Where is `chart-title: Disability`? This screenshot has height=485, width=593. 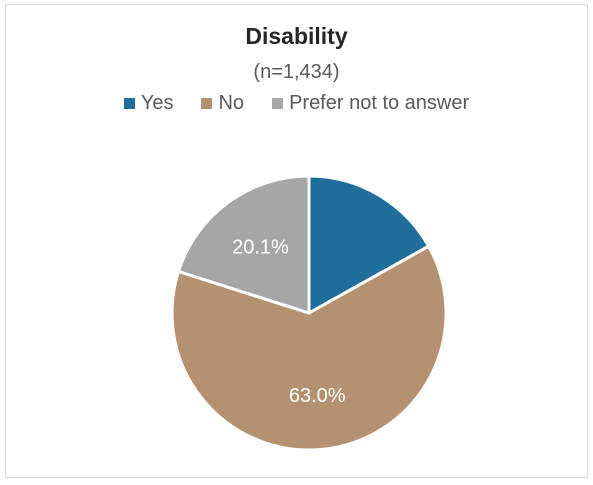 chart-title: Disability is located at coordinates (296, 36).